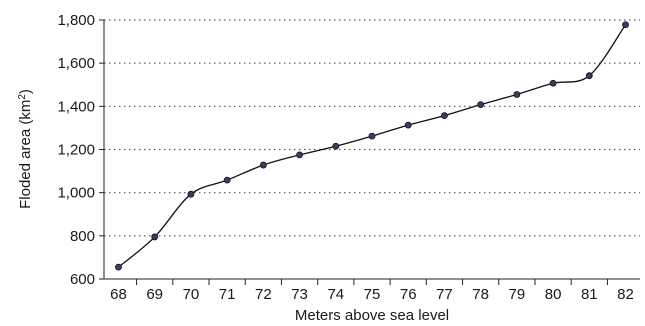 The width and height of the screenshot is (645, 326). Describe the element at coordinates (154, 294) in the screenshot. I see `x-tick-label: 69` at that location.